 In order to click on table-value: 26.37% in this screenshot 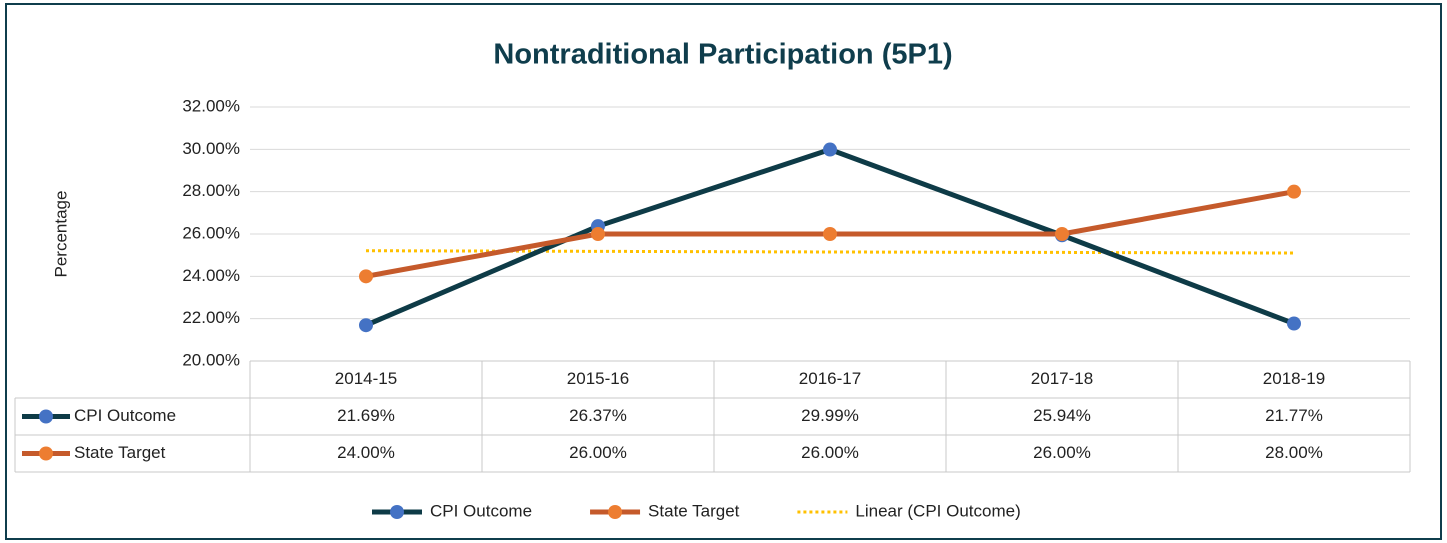, I will do `click(598, 415)`.